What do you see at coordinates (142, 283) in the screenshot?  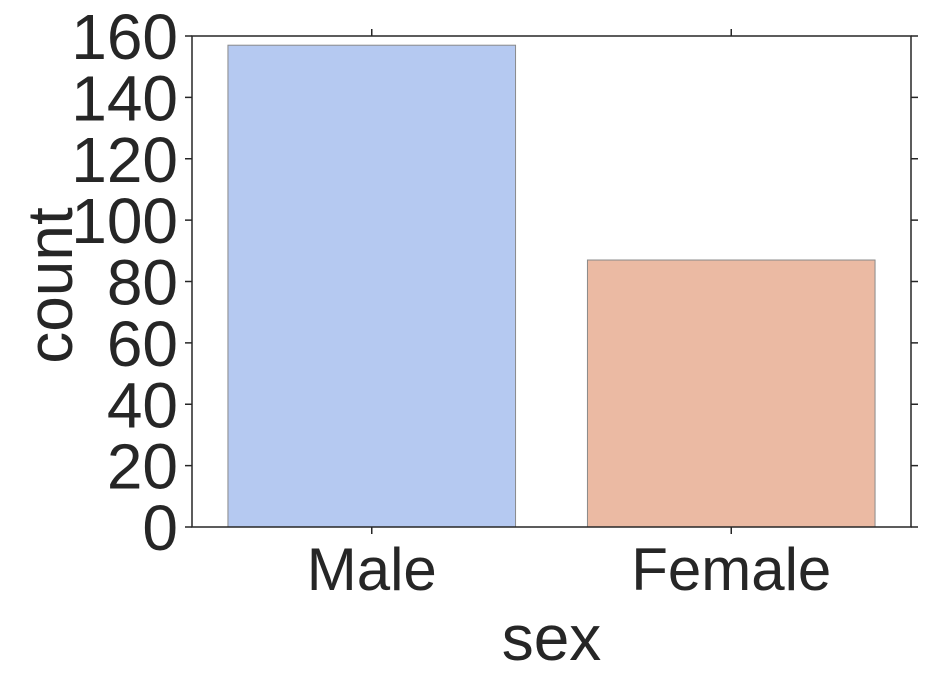 I see `y-tick-label: 80` at bounding box center [142, 283].